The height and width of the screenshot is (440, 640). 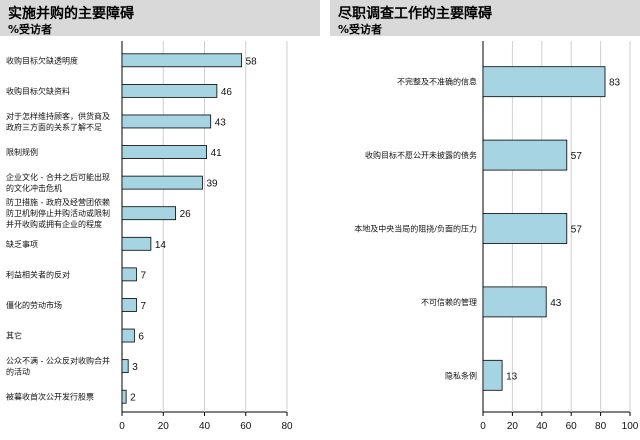 I want to click on value-label: 41, so click(x=217, y=153).